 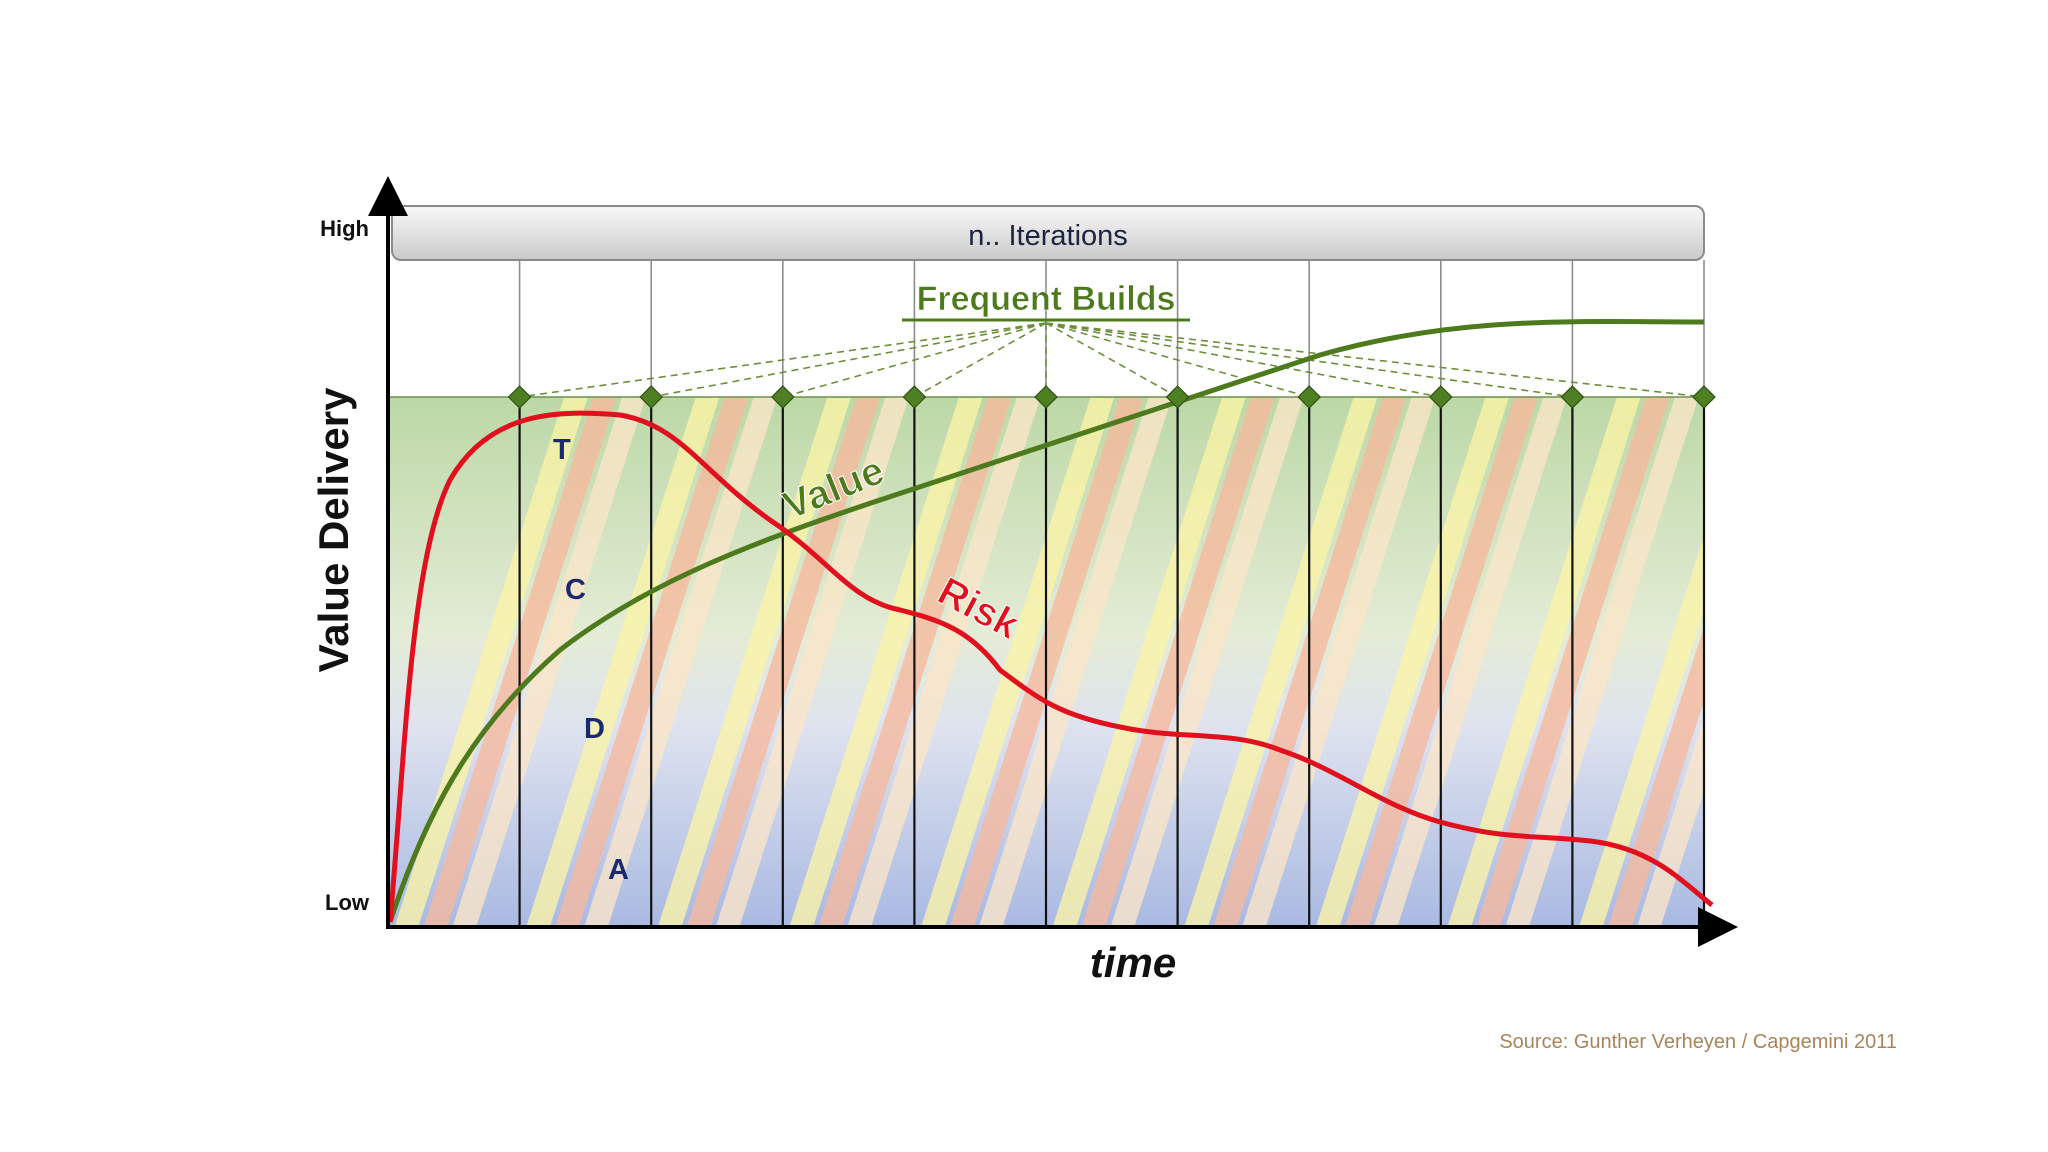 I want to click on phase-letter-c: C, so click(x=575, y=590).